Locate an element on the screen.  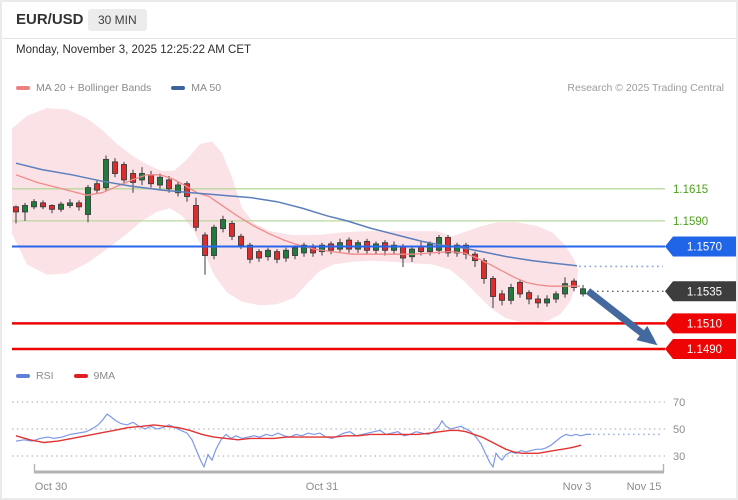
rsi-tick-label-50: 50 is located at coordinates (679, 430).